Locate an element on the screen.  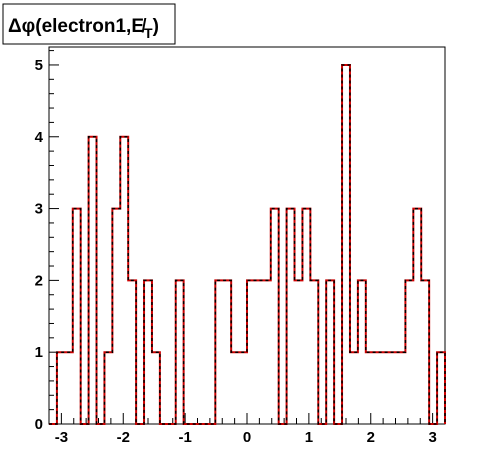
x-tick-label: -1 is located at coordinates (184, 437).